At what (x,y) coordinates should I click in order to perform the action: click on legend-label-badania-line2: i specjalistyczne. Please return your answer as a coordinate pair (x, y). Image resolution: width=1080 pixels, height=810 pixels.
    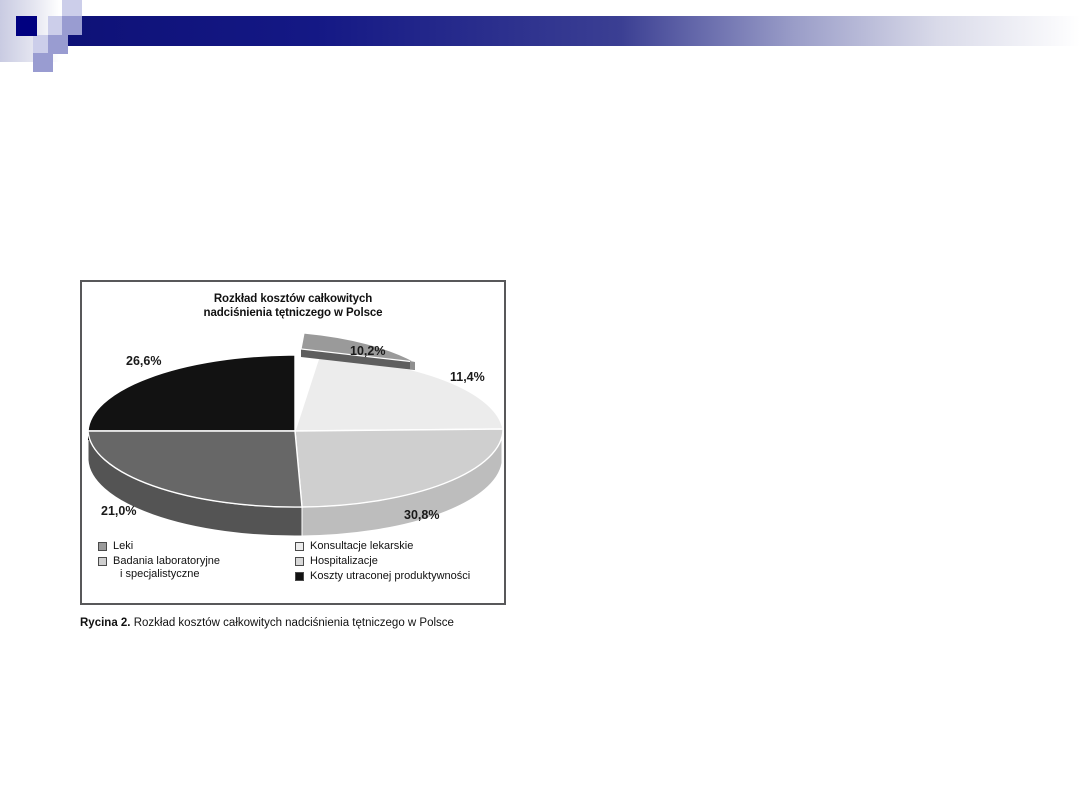
    Looking at the image, I should click on (160, 574).